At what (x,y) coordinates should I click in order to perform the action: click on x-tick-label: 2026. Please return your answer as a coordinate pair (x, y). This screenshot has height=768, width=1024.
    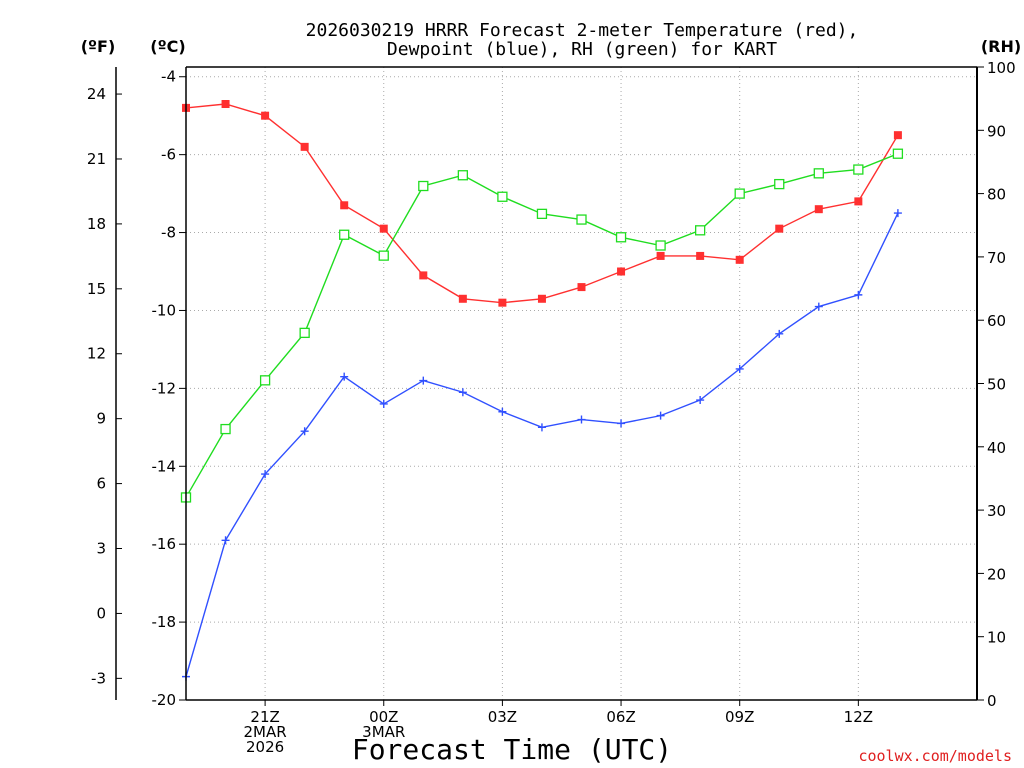
    Looking at the image, I should click on (265, 747).